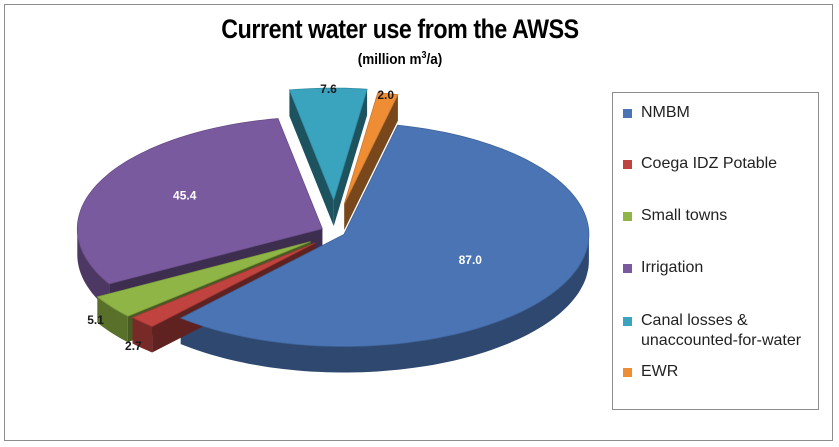  What do you see at coordinates (627, 216) in the screenshot?
I see `legend-swatch-small-towns` at bounding box center [627, 216].